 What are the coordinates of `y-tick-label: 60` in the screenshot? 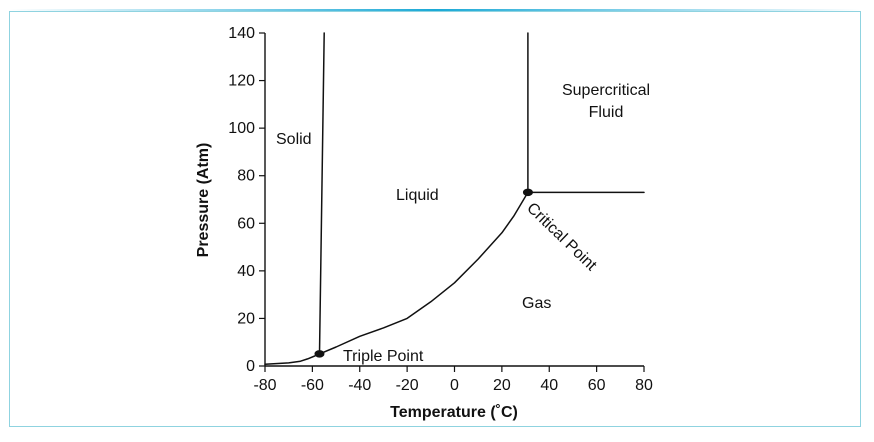 It's located at (246, 223).